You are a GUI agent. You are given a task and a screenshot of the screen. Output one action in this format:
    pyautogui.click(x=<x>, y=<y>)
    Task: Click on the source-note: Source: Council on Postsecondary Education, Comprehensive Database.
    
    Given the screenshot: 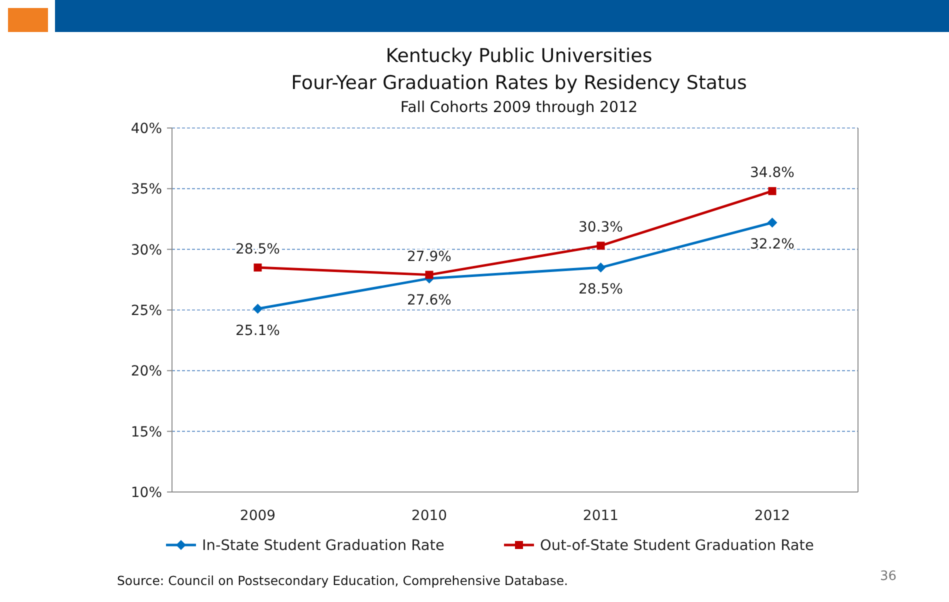 What is the action you would take?
    pyautogui.click(x=342, y=580)
    